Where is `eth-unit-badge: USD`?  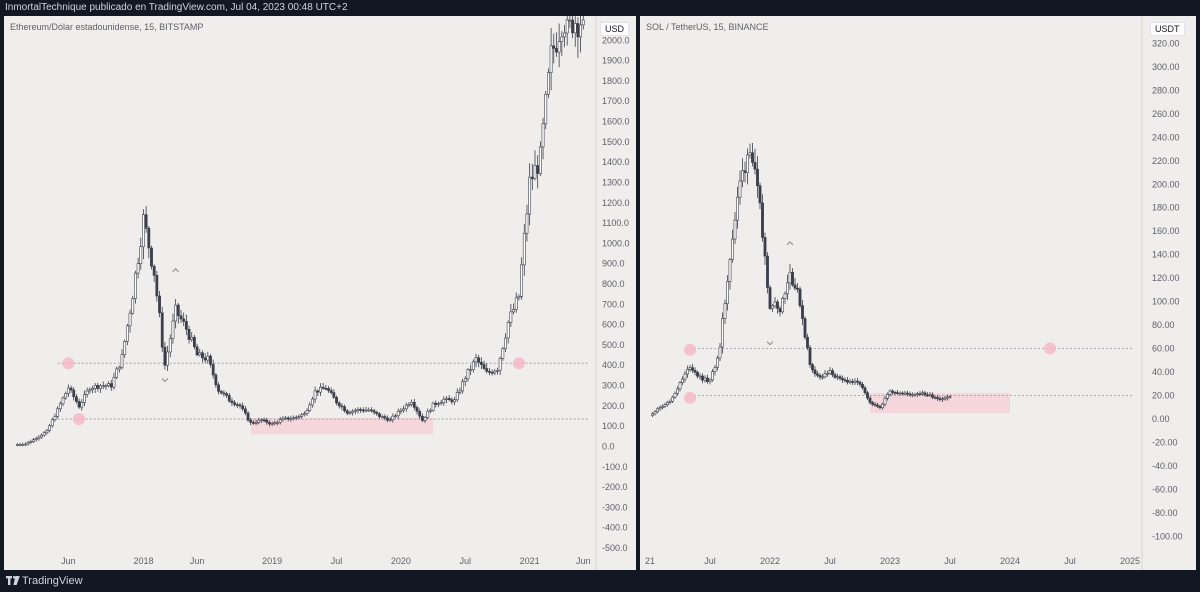
eth-unit-badge: USD is located at coordinates (615, 29).